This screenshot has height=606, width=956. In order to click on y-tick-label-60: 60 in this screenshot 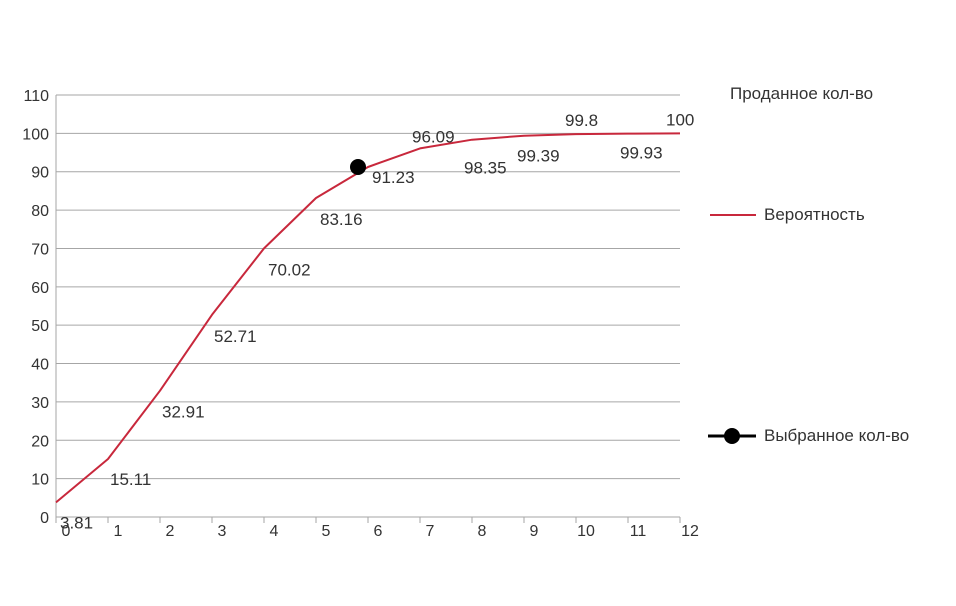, I will do `click(40, 288)`.